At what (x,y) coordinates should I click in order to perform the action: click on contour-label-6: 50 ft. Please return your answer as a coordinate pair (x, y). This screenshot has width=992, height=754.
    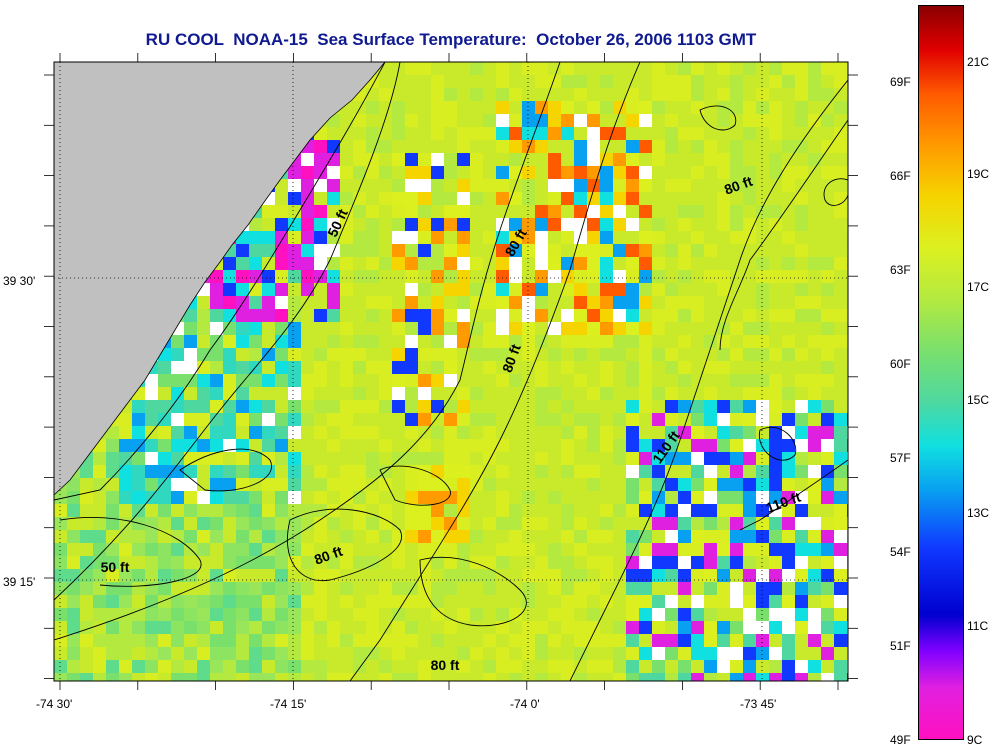
    Looking at the image, I should click on (115, 567).